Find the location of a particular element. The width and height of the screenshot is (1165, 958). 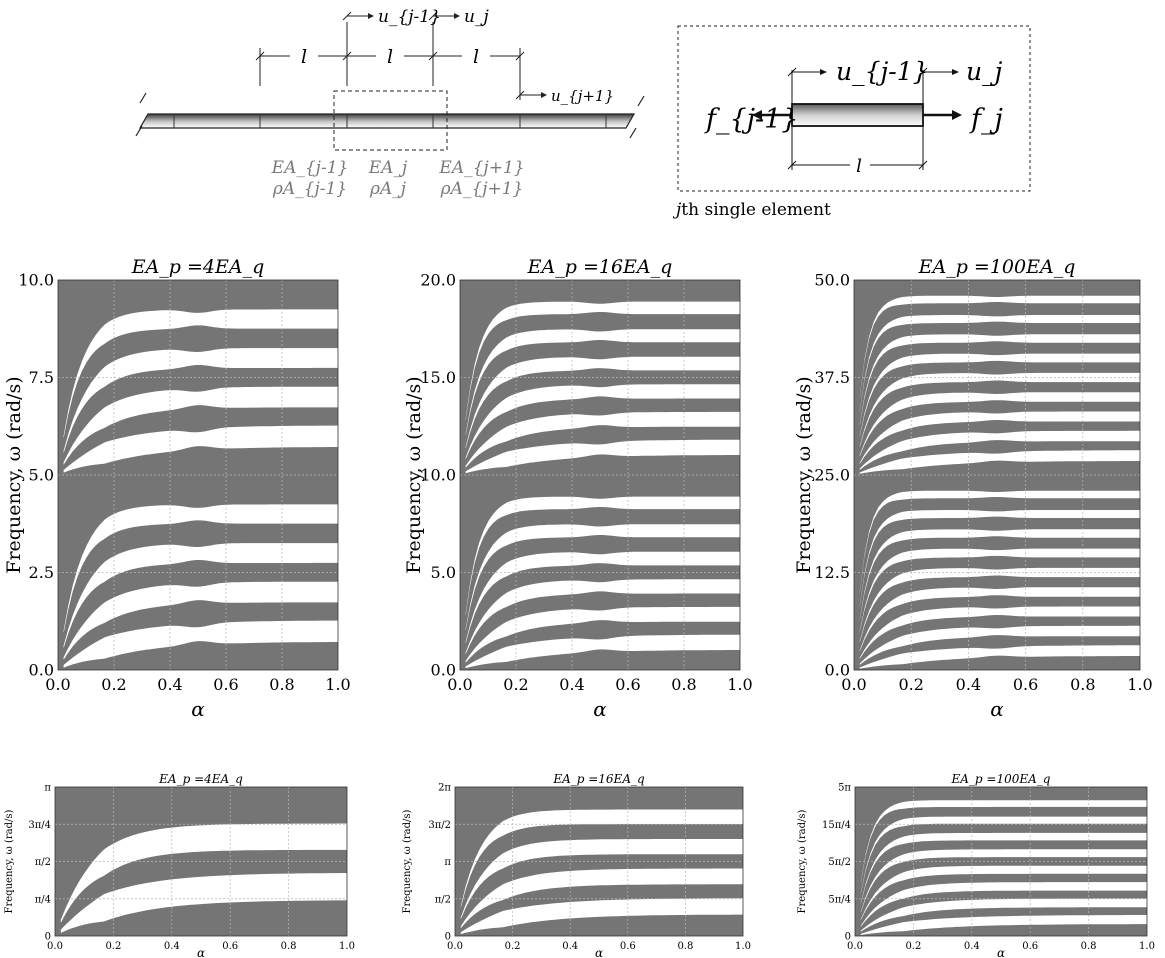

spacing-label-2: l is located at coordinates (390, 57).